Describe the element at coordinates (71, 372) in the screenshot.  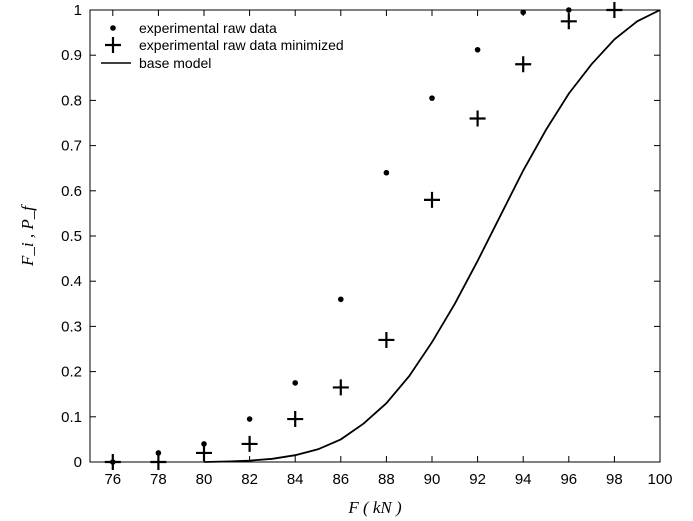
I see `y-tick-label: 0.2` at that location.